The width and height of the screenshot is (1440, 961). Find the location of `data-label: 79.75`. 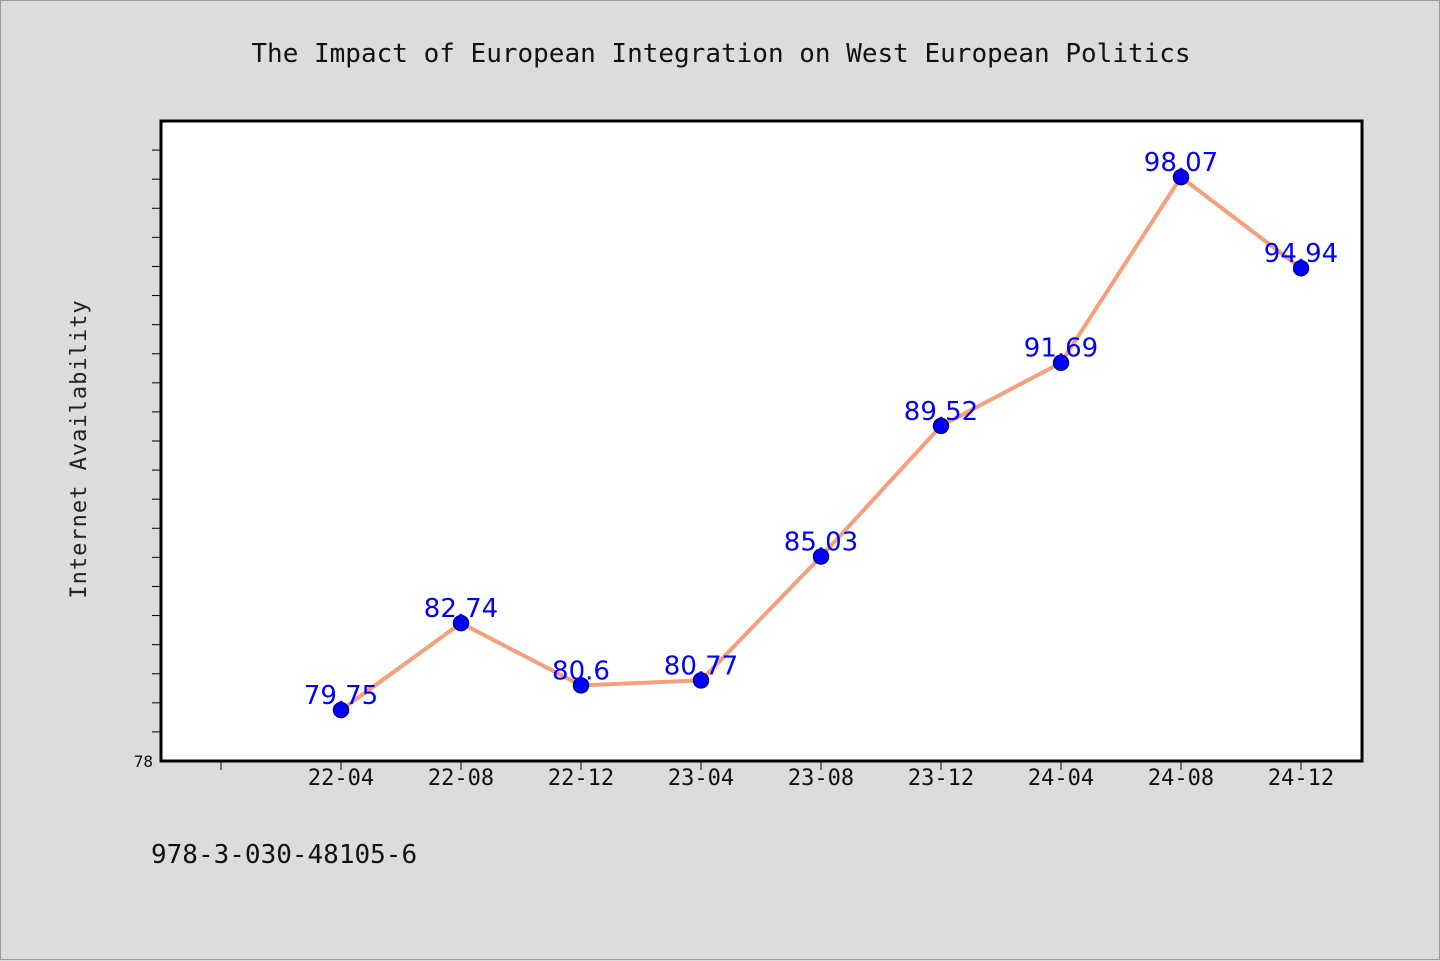

data-label: 79.75 is located at coordinates (341, 696).